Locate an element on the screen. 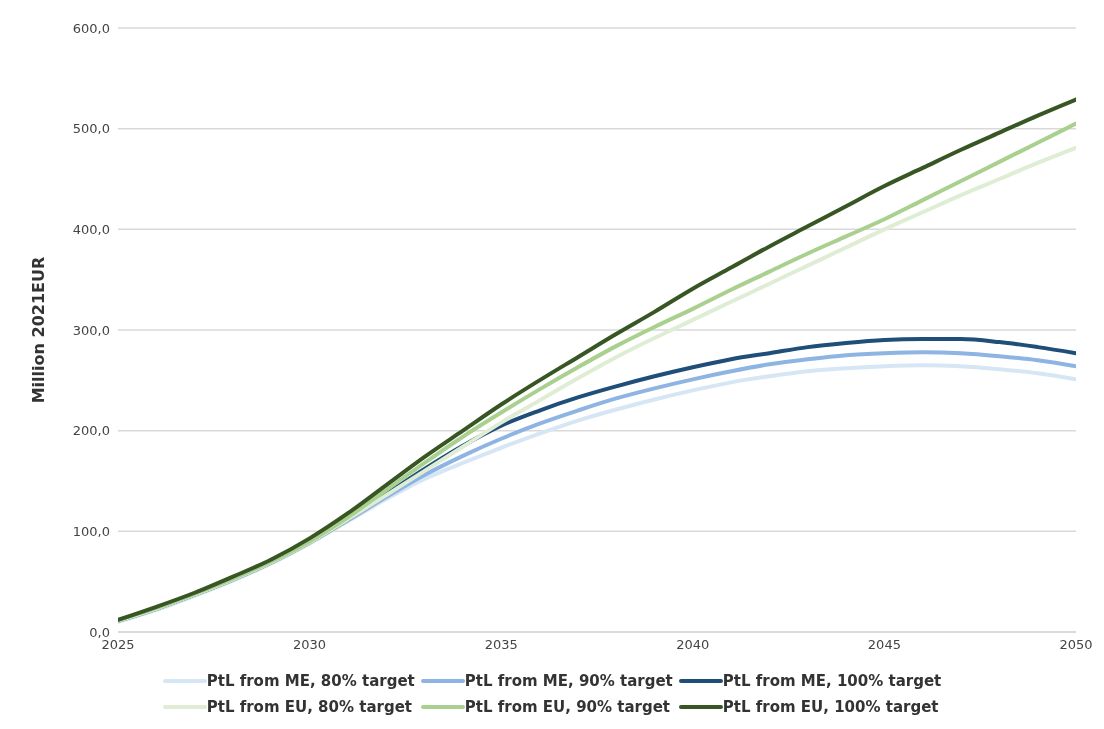 This screenshot has width=1104, height=729. legend-label: PtL from ME, 90% target is located at coordinates (568, 681).